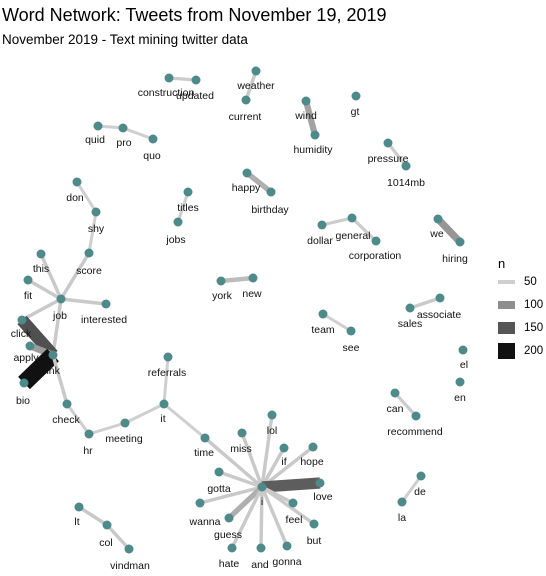 The image size is (546, 576). Describe the element at coordinates (315, 135) in the screenshot. I see `node-humidity` at that location.